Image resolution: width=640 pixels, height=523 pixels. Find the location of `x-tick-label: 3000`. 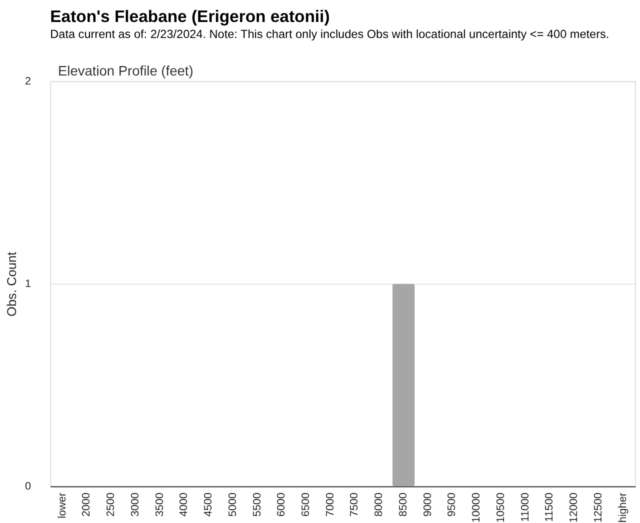

x-tick-label: 3000 is located at coordinates (135, 504).